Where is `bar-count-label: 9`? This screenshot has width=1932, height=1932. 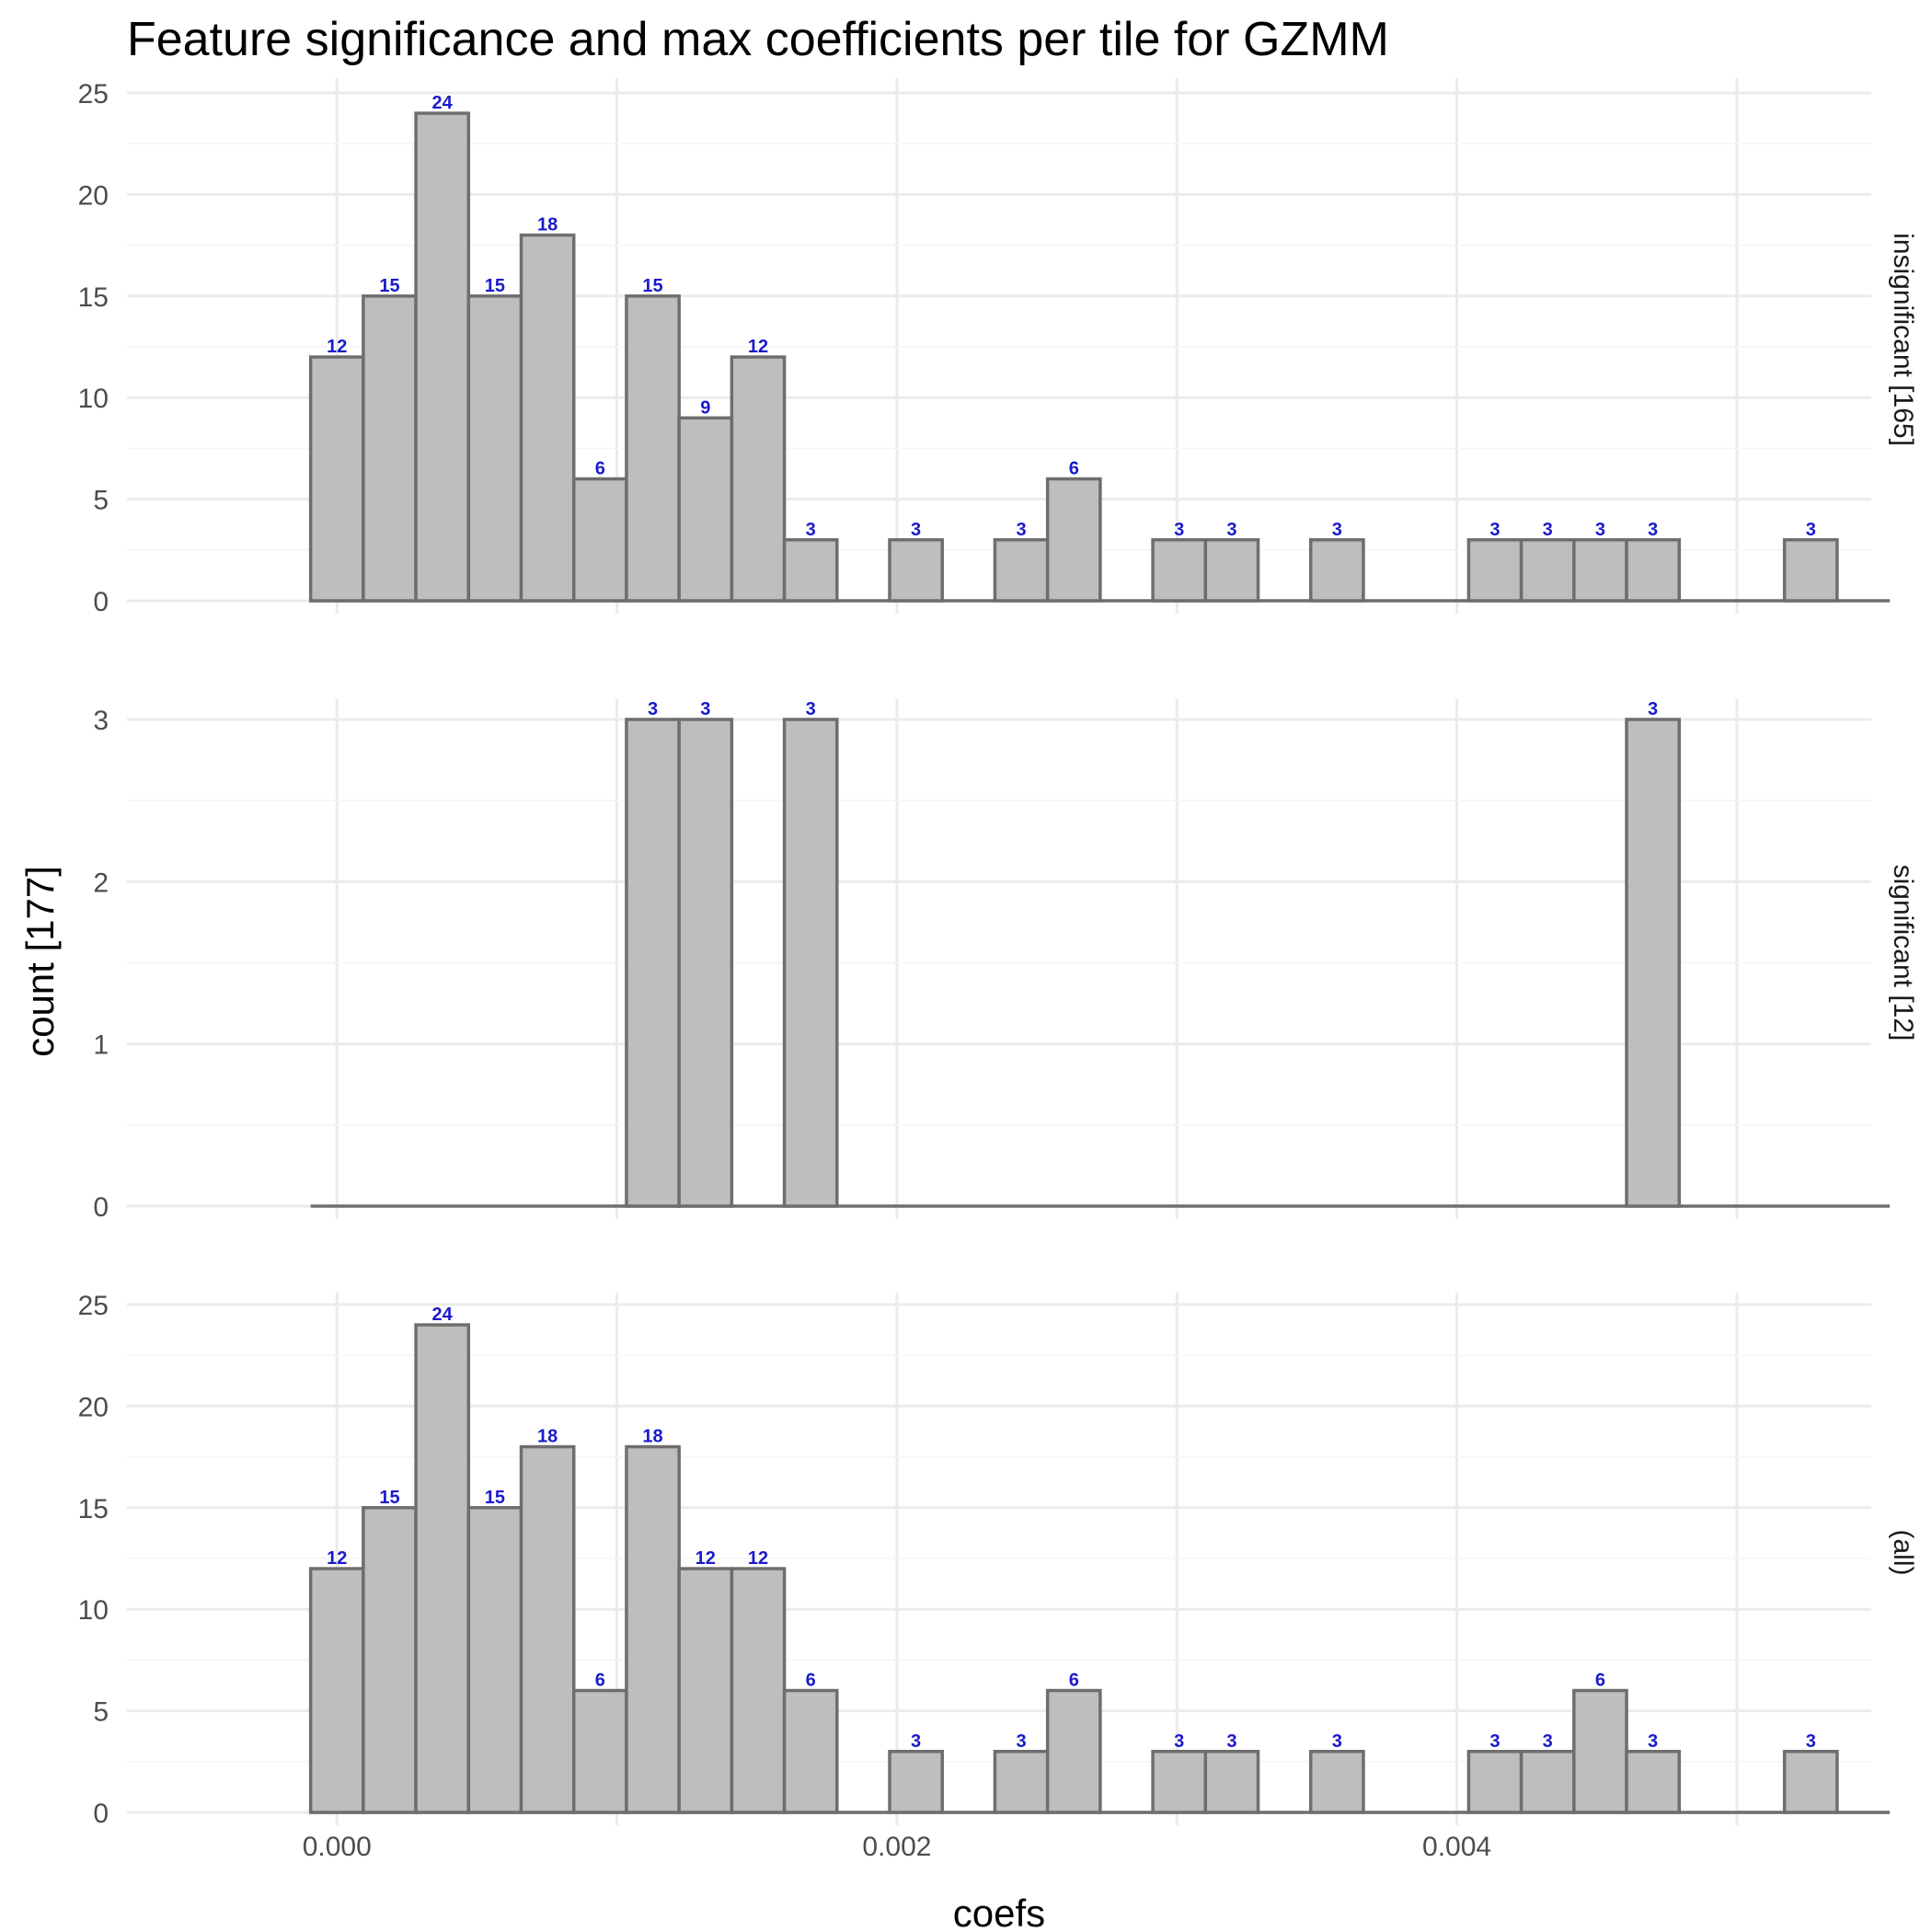
bar-count-label: 9 is located at coordinates (705, 407).